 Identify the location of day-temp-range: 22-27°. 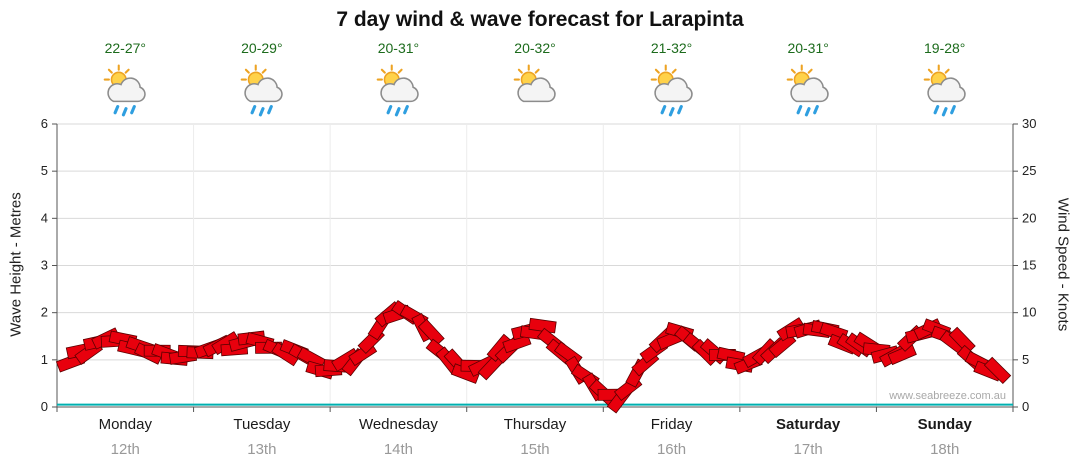
(125, 48).